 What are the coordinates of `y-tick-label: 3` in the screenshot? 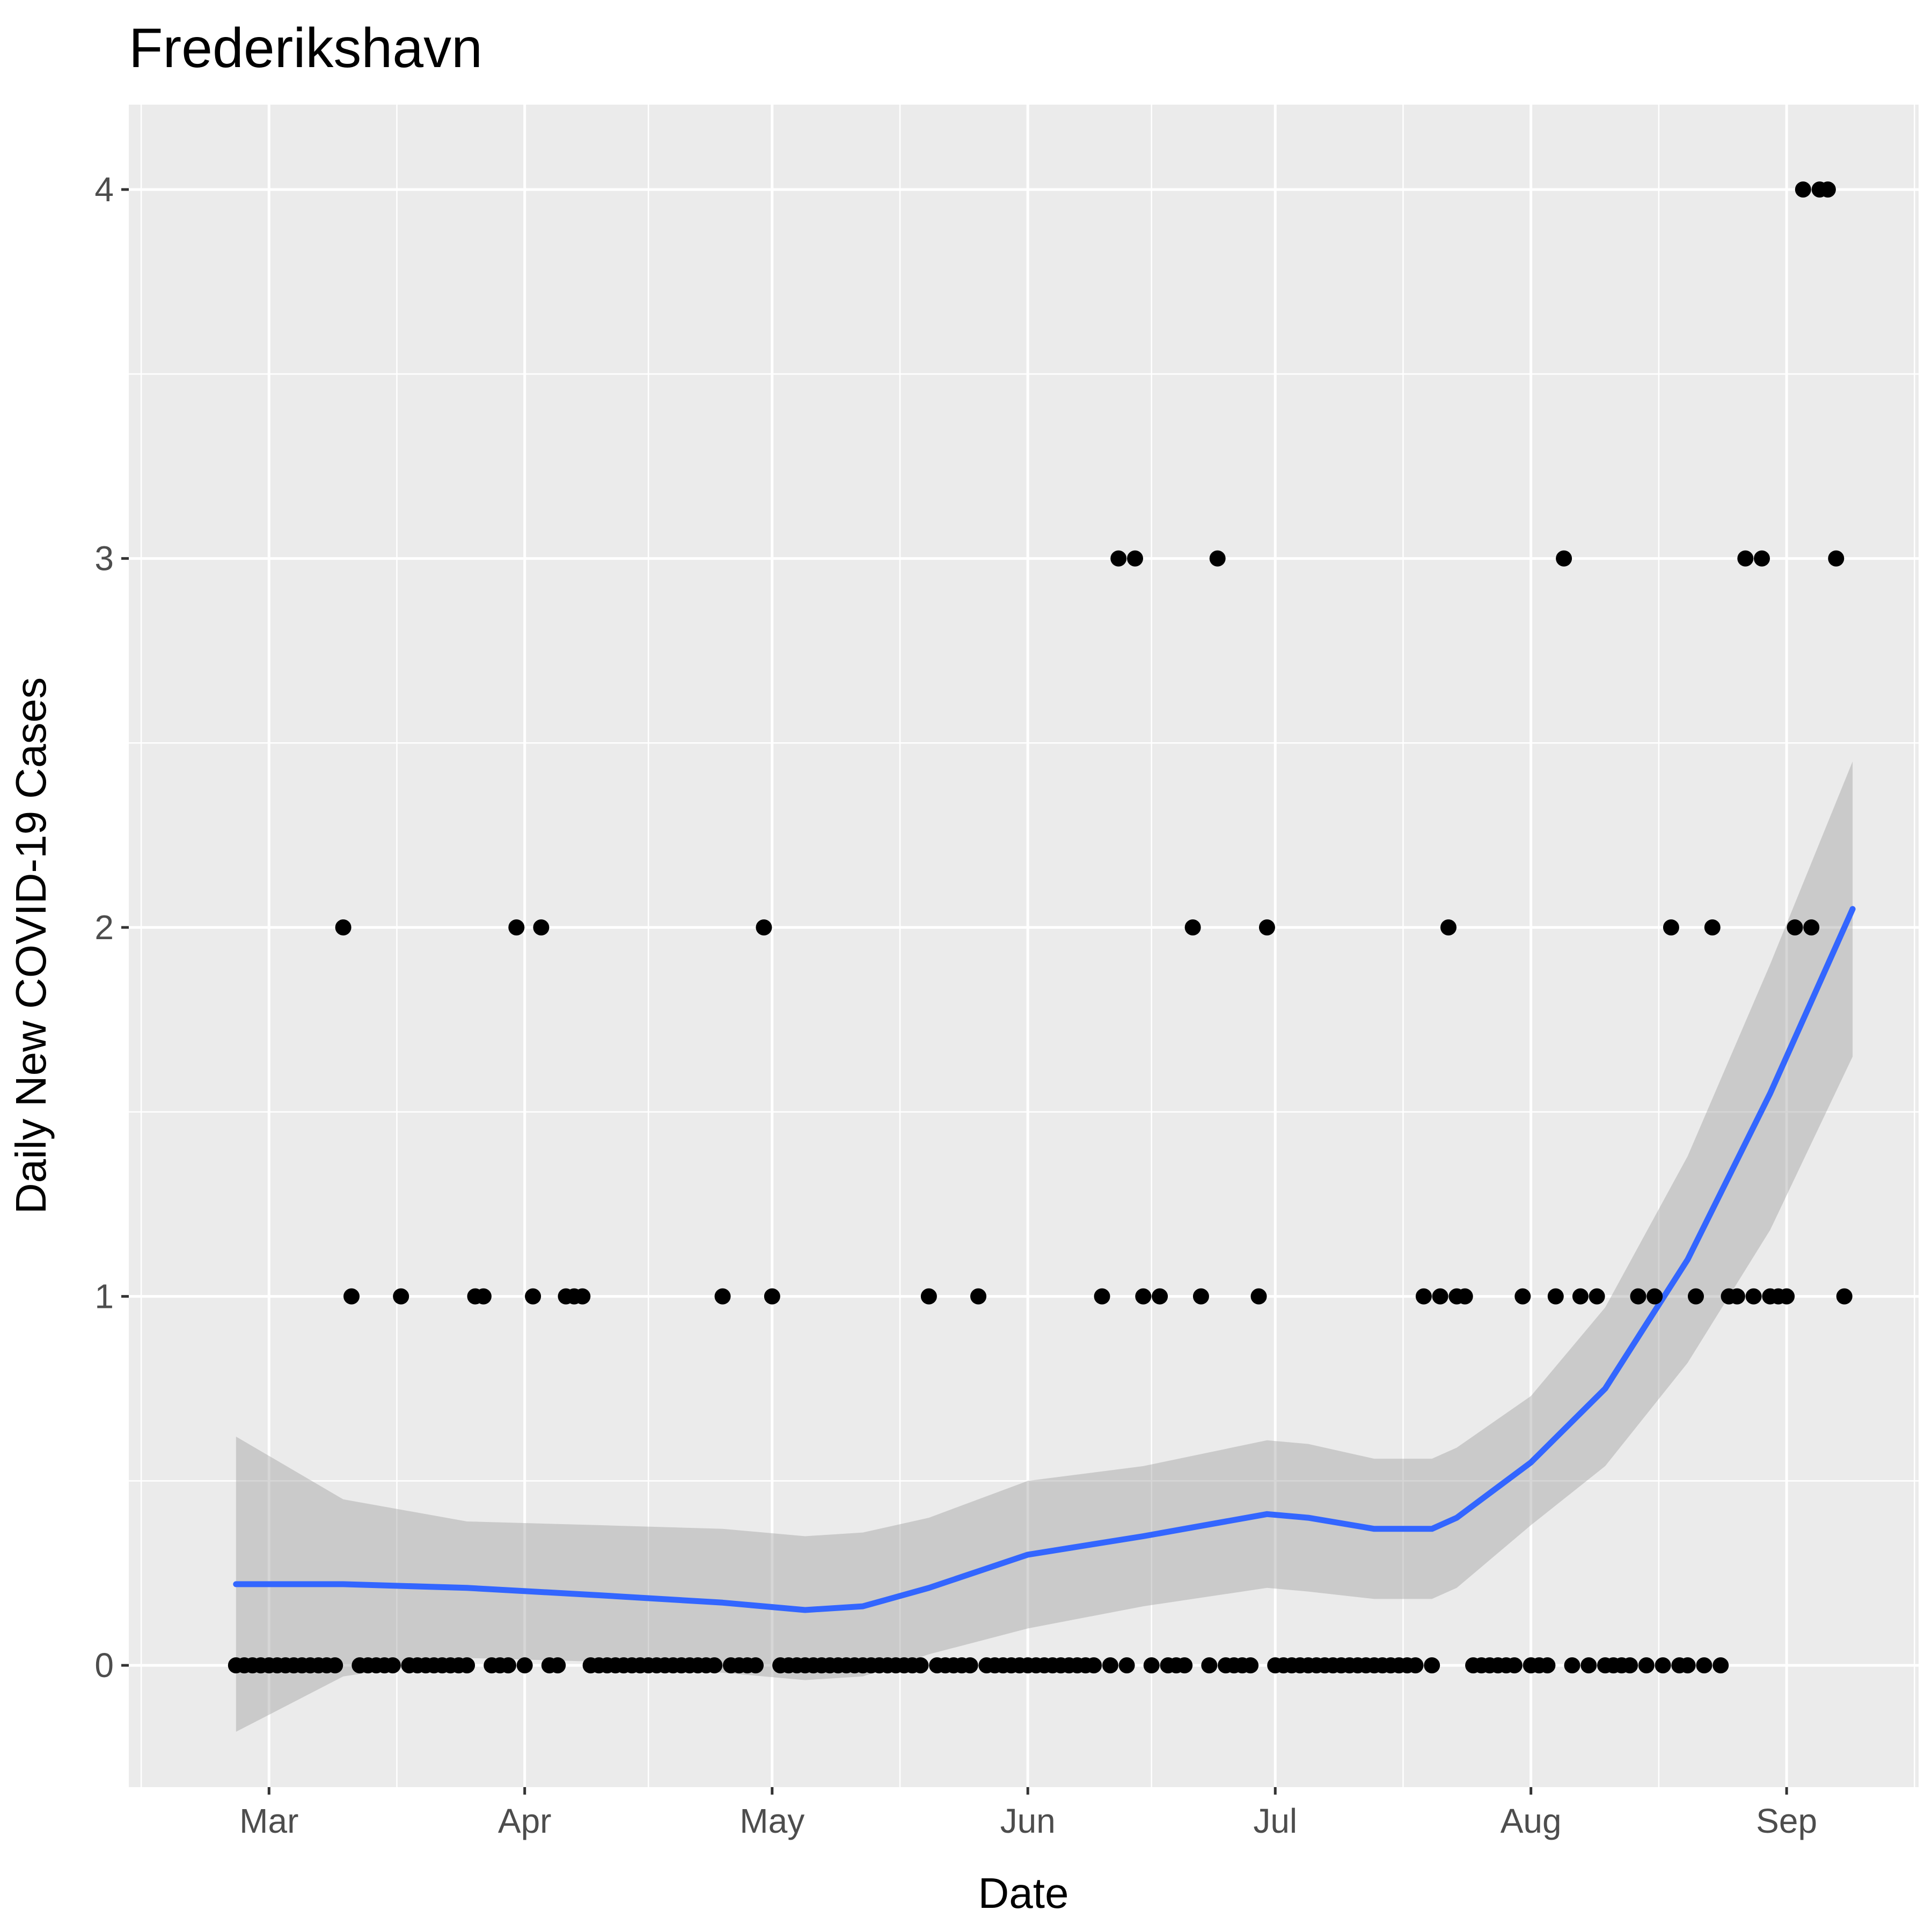 It's located at (104, 558).